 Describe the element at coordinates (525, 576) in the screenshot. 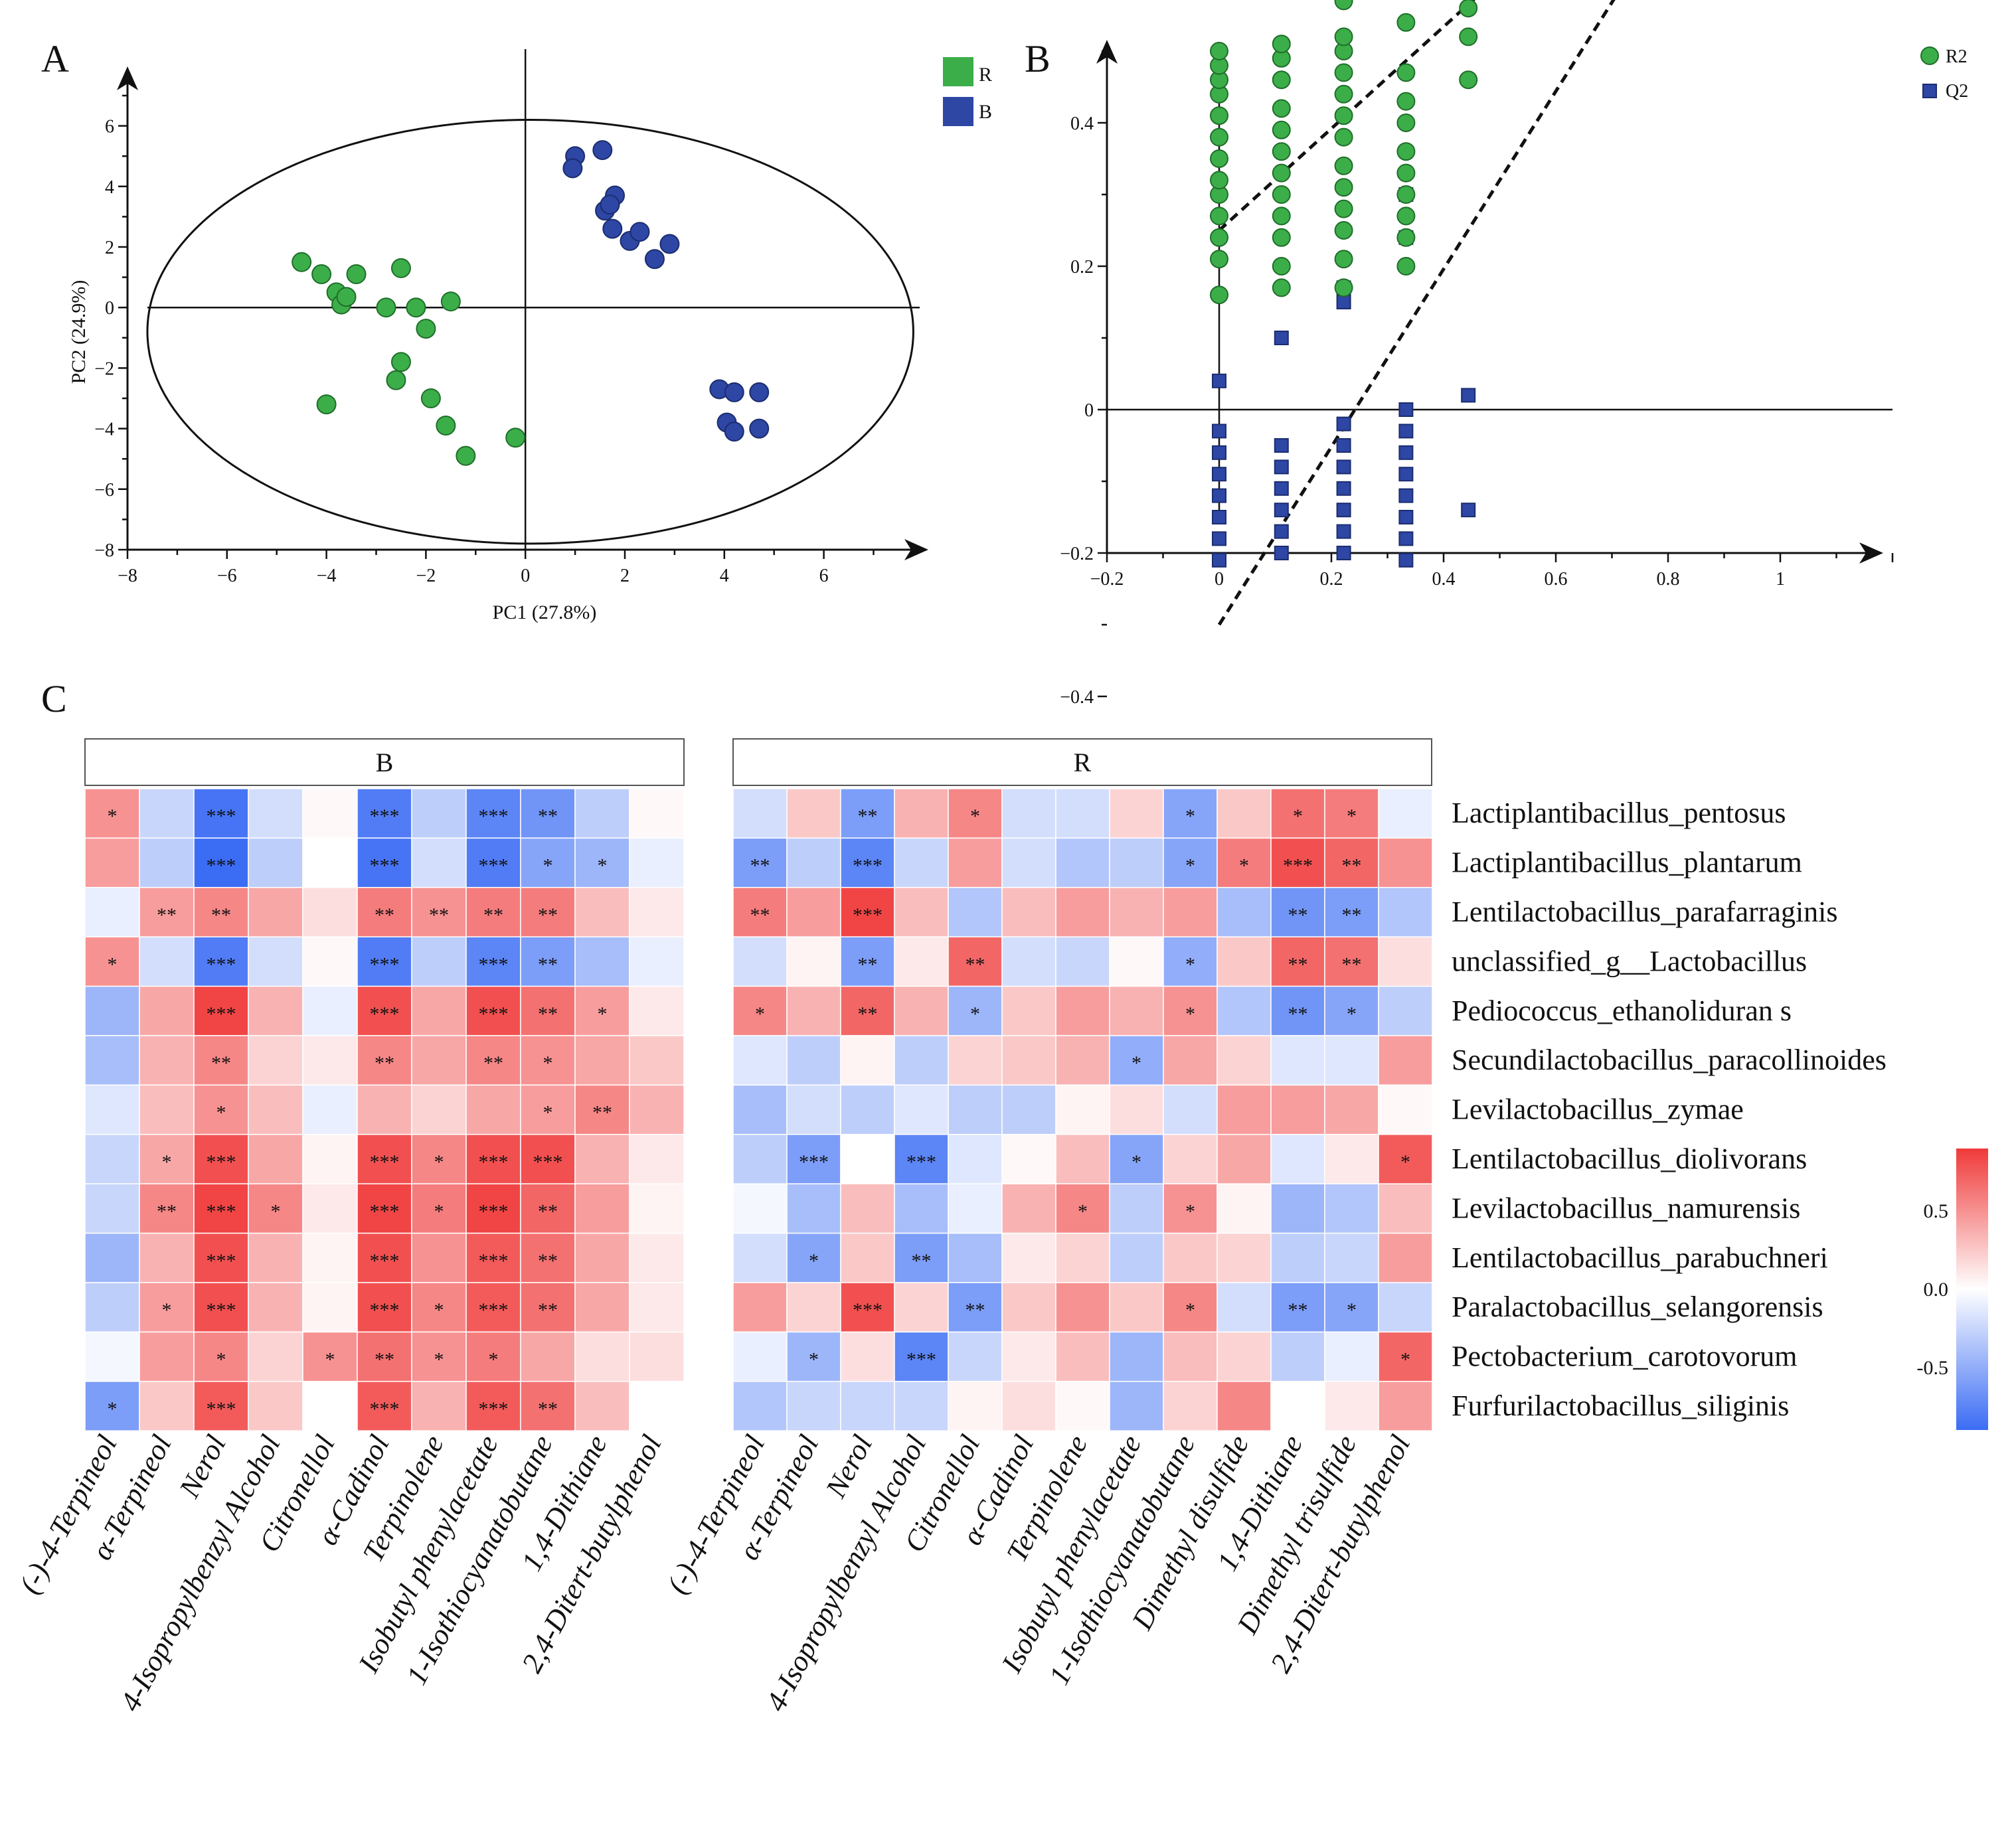

I see `pca-x-tick-label: 0` at that location.